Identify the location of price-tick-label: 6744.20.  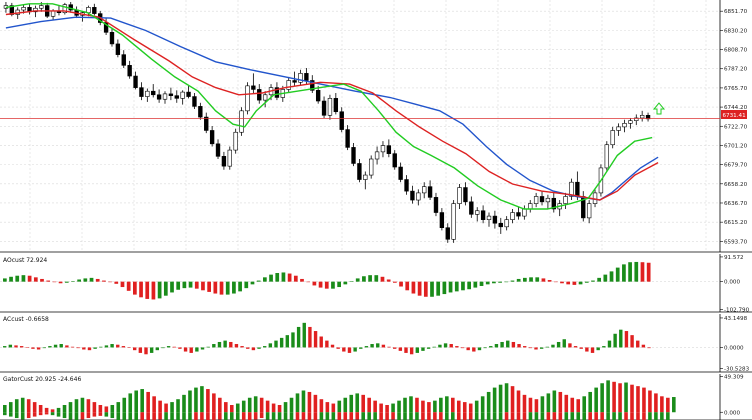
(736, 108).